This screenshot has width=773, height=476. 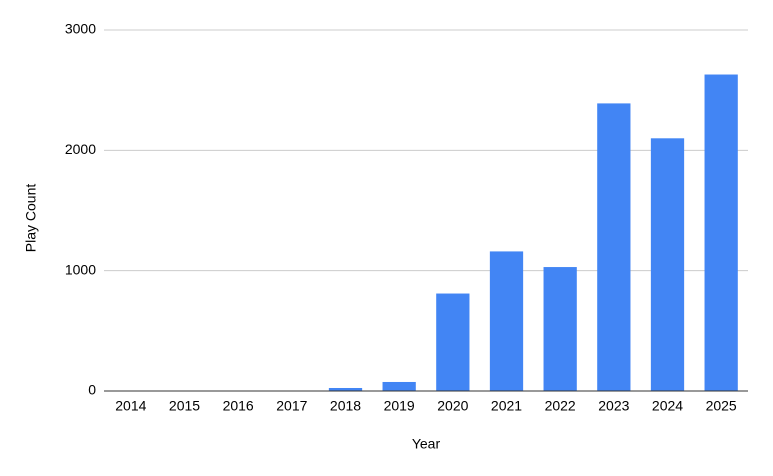 I want to click on x-tick-label: 2023, so click(x=613, y=406).